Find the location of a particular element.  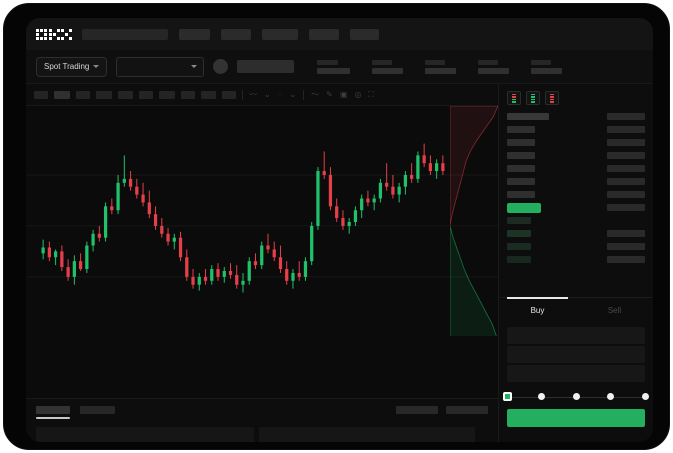

ob-row-ask-2-size is located at coordinates (626, 142).